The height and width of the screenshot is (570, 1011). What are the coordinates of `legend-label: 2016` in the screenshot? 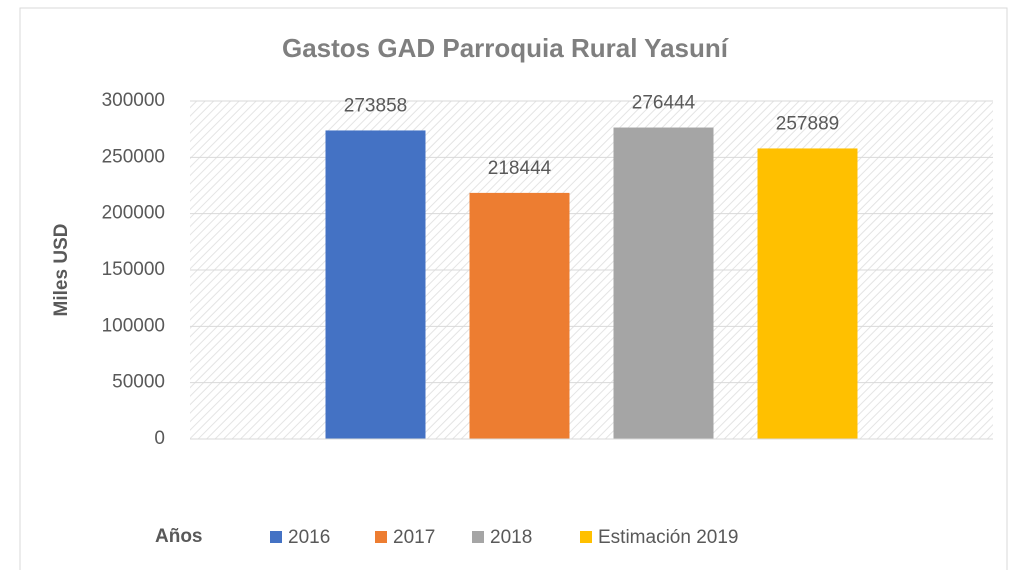 It's located at (309, 537).